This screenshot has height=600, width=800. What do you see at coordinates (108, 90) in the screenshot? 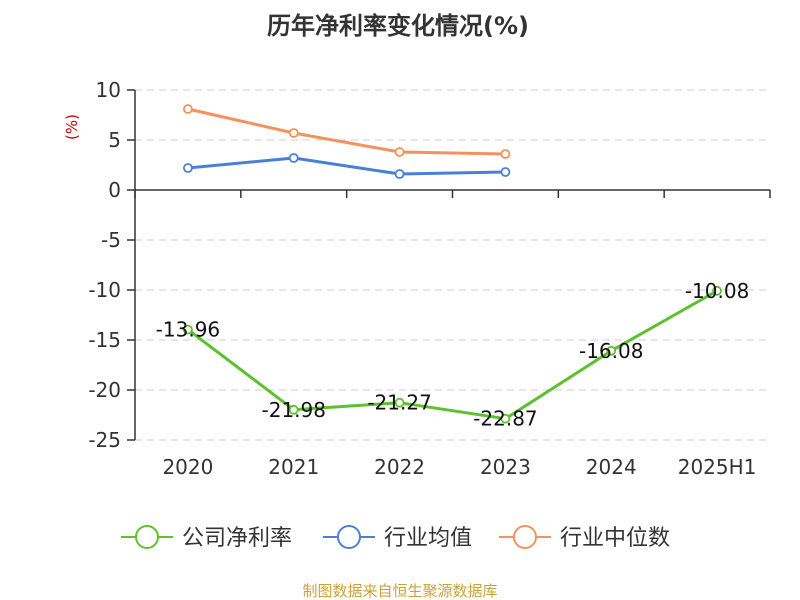
I see `y-tick-label: 10` at bounding box center [108, 90].